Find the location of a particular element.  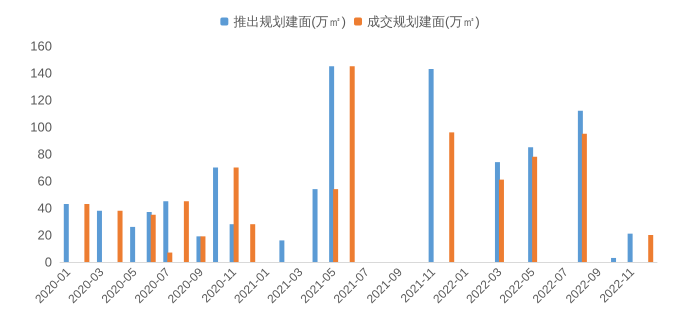

y-tick-label: 140 is located at coordinates (41, 73).